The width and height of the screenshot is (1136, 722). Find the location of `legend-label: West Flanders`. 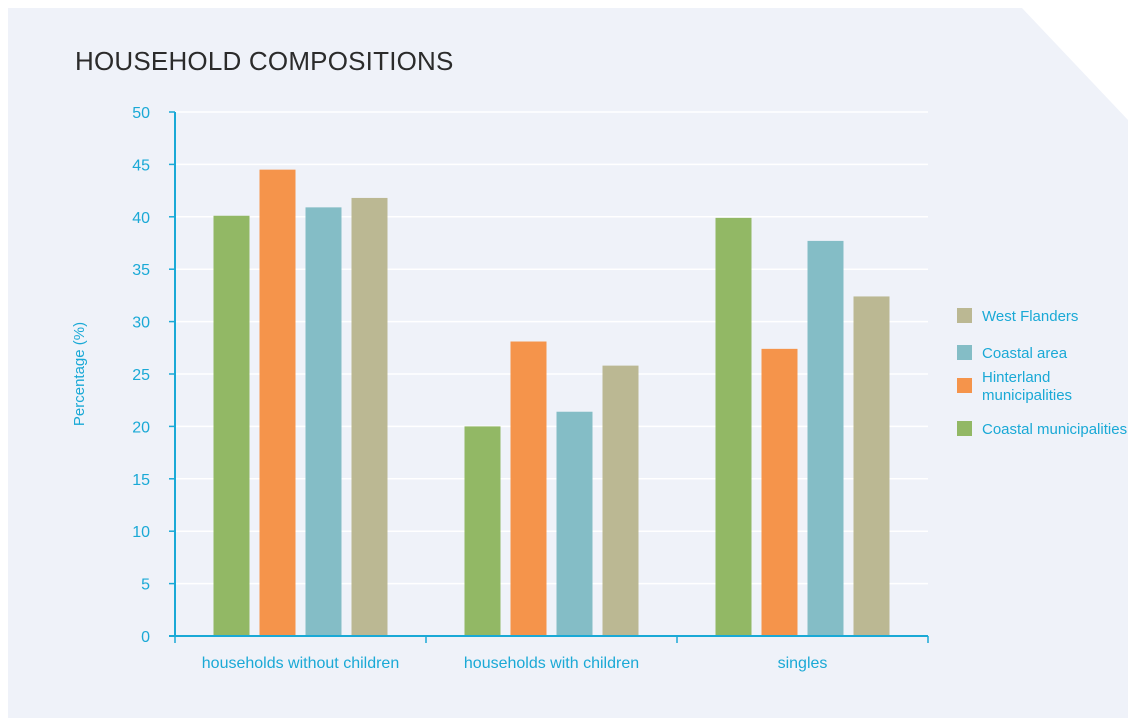

legend-label: West Flanders is located at coordinates (1030, 316).